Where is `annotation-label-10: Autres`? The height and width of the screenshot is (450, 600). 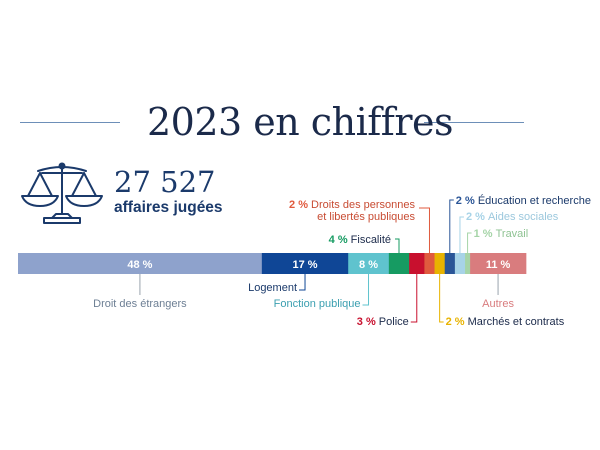
annotation-label-10: Autres is located at coordinates (498, 304).